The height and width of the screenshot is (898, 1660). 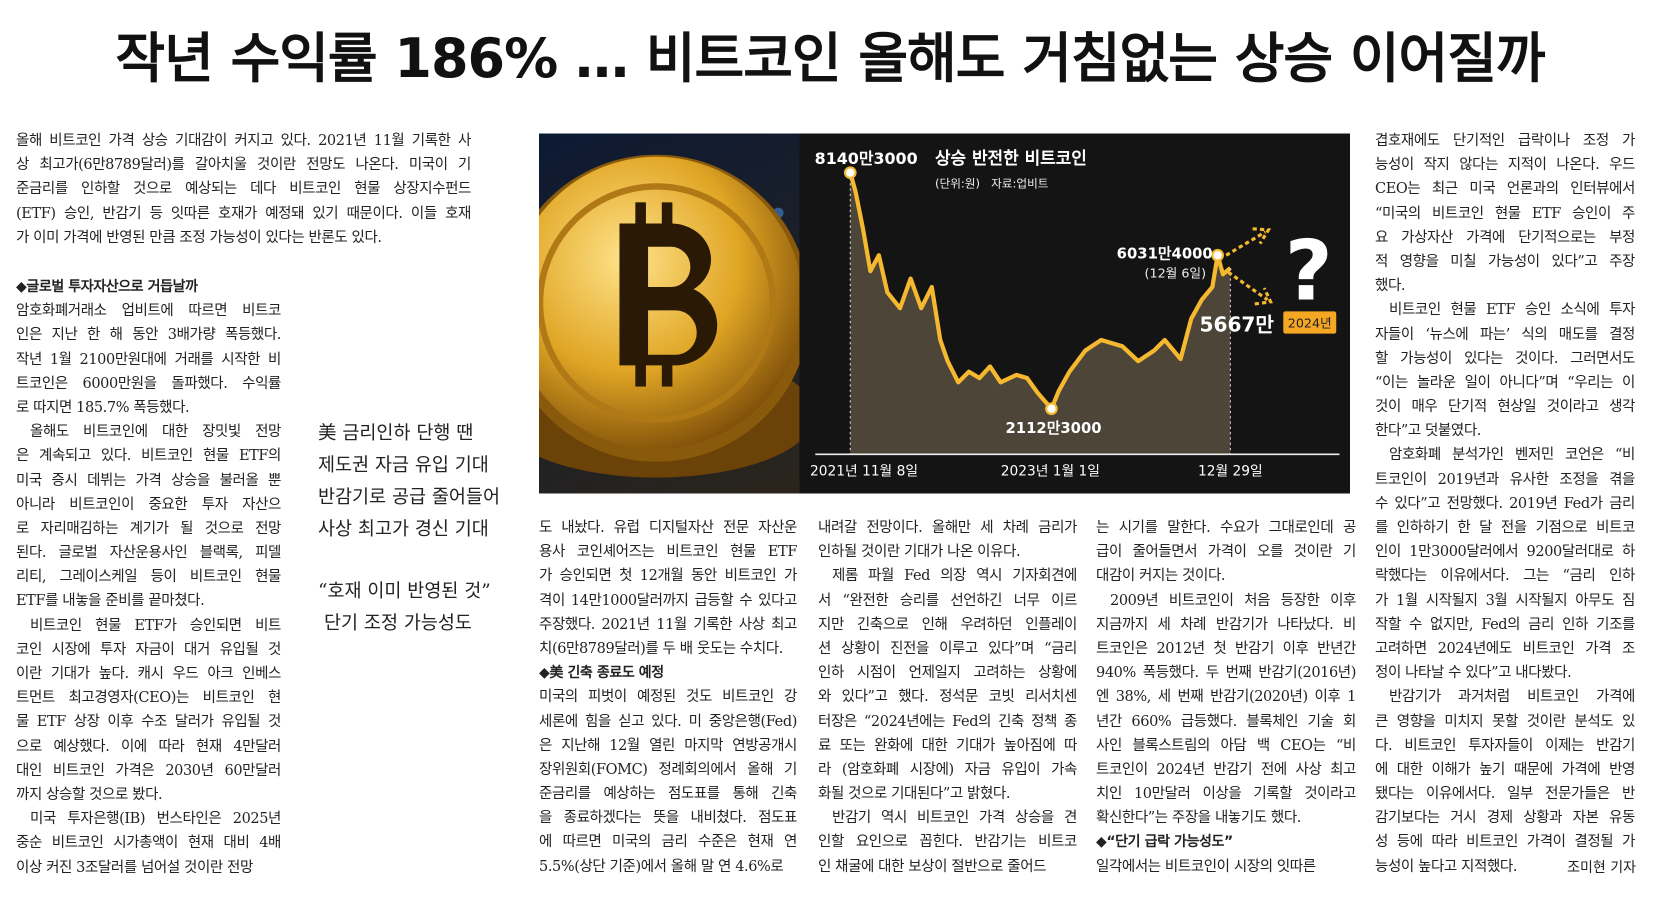 I want to click on text-line: 준금리를 인하할 것으로 예상되는 데다 비트코인 현물 상장지수펀드, so click(x=243, y=189).